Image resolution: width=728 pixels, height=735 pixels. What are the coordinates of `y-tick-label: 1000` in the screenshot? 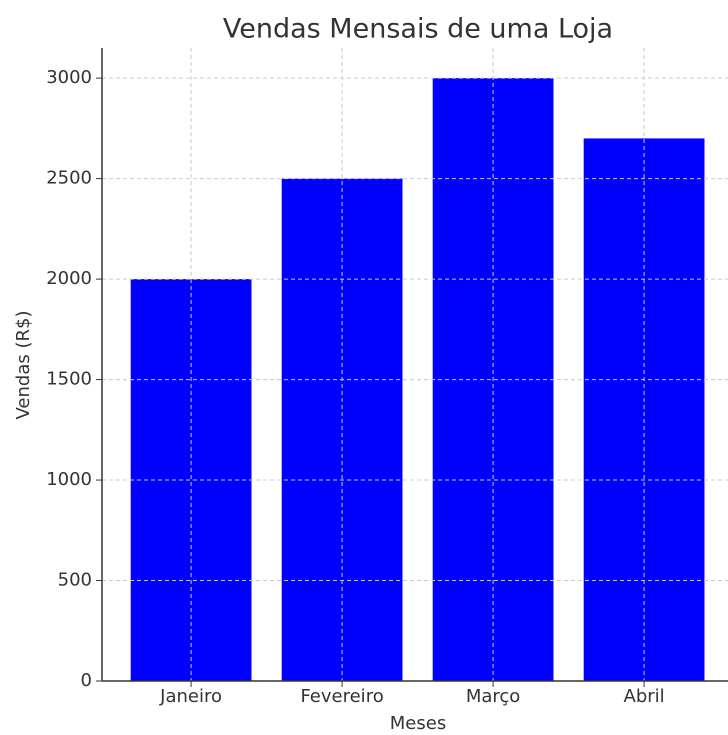 It's located at (69, 479).